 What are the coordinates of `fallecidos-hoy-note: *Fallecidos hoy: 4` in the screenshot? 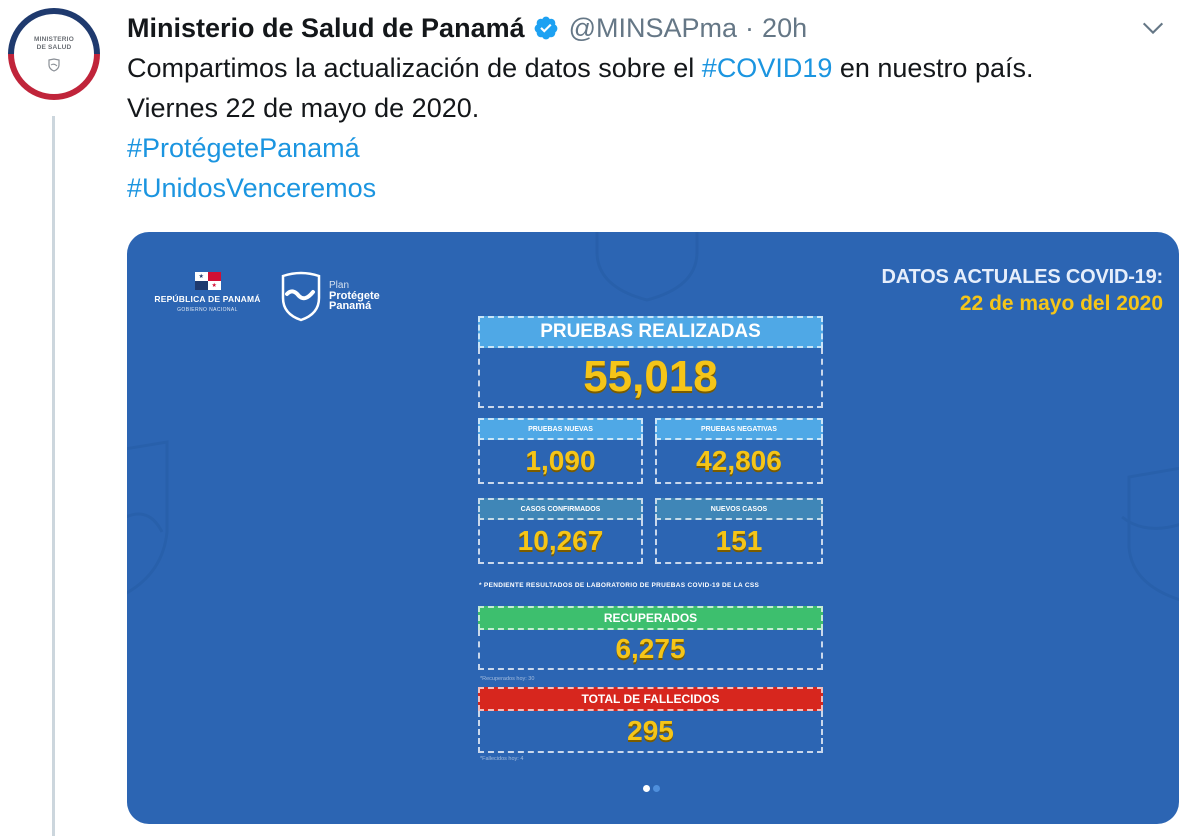 It's located at (502, 759).